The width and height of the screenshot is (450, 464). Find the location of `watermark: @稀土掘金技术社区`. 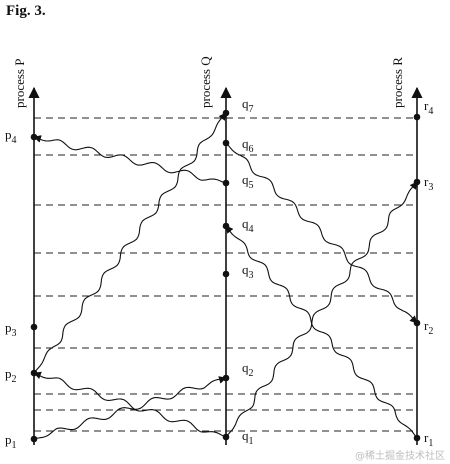

watermark: @稀土掘金技术社区 is located at coordinates (400, 455).